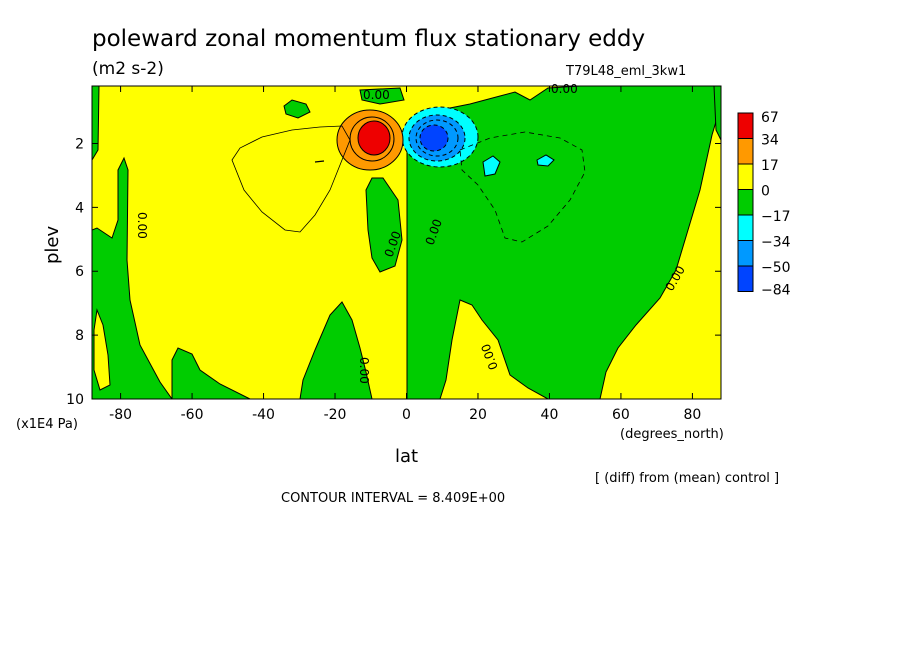 The height and width of the screenshot is (654, 904). Describe the element at coordinates (406, 415) in the screenshot. I see `x-tick-label: 0` at that location.